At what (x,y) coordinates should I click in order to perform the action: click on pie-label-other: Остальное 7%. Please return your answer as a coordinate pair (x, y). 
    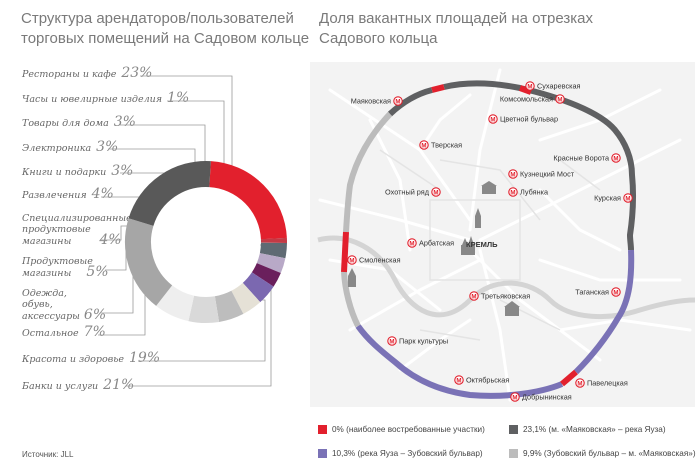
    Looking at the image, I should click on (64, 332).